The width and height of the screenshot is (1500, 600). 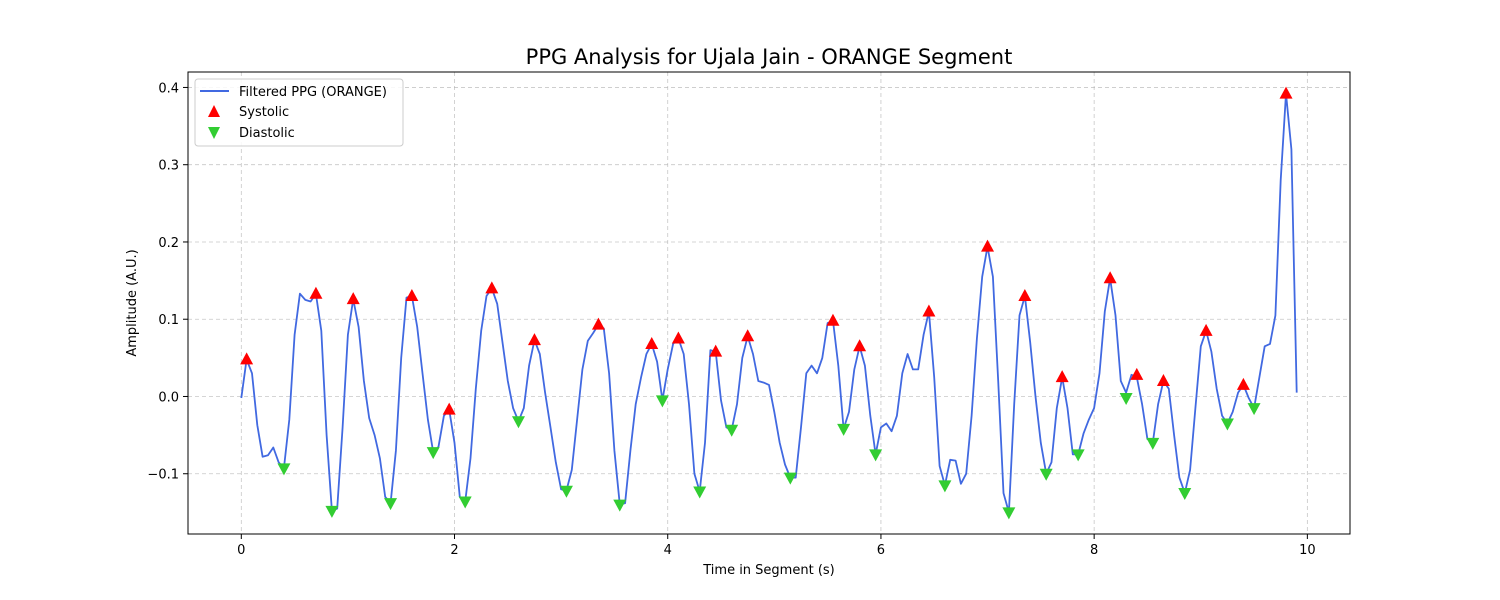 I want to click on legend-systolic-marker, so click(x=214, y=111).